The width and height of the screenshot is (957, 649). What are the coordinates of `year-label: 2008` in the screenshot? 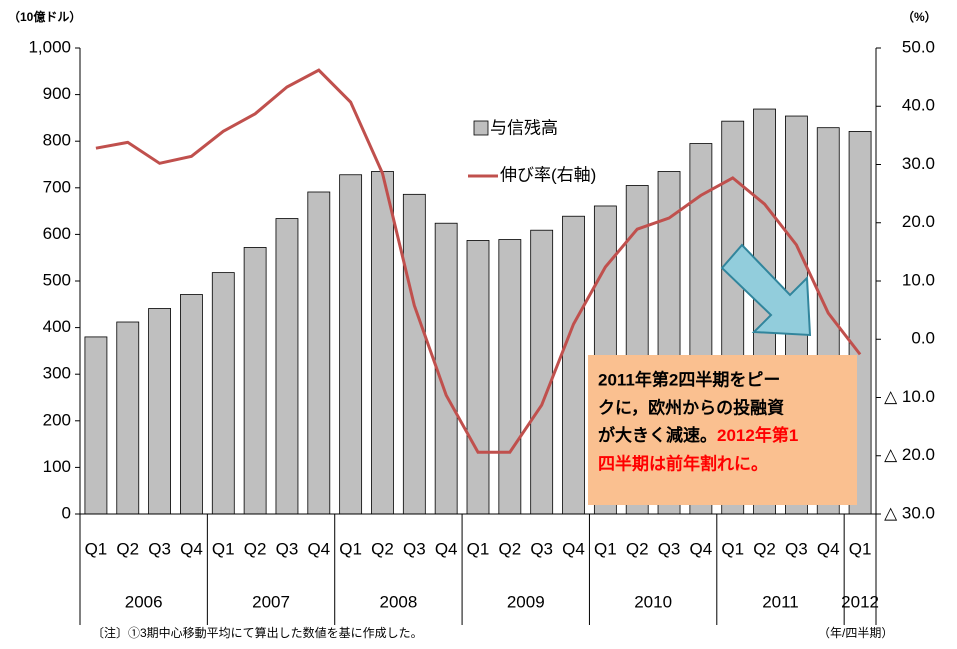 It's located at (398, 601).